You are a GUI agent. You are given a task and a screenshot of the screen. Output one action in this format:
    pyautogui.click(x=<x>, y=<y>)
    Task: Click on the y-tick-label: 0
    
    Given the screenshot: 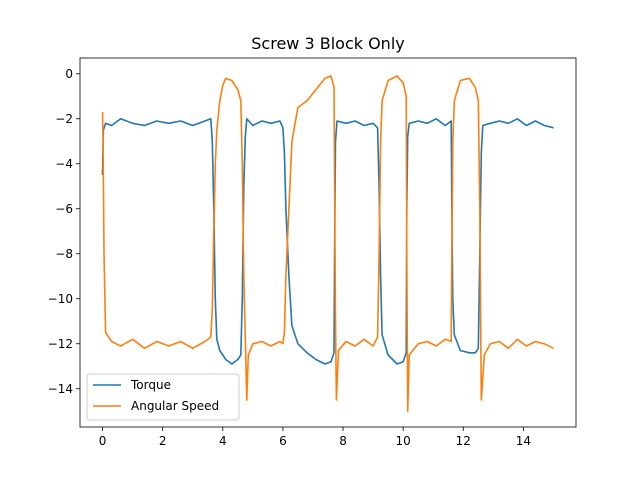 What is the action you would take?
    pyautogui.click(x=69, y=74)
    